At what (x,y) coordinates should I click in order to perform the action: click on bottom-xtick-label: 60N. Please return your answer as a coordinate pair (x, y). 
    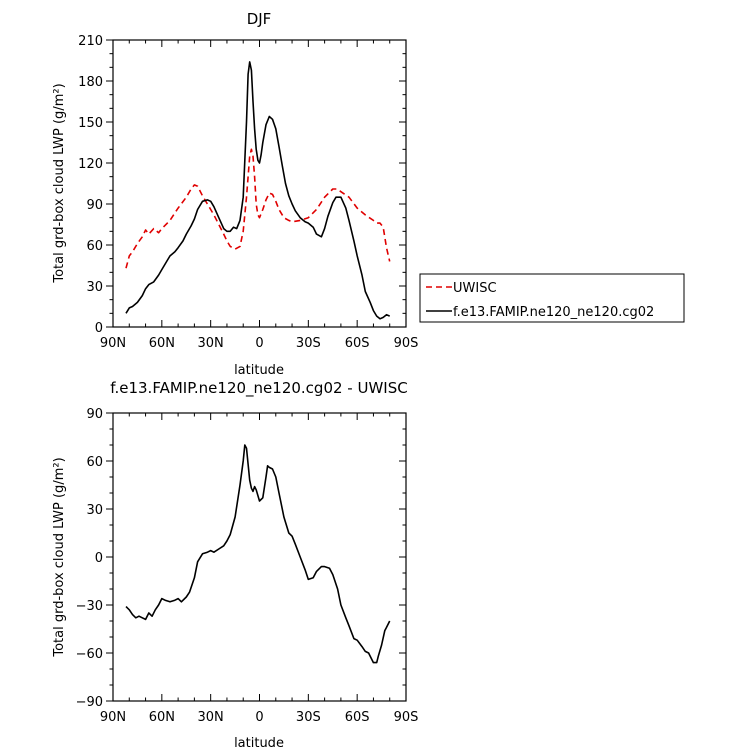
    Looking at the image, I should click on (162, 717).